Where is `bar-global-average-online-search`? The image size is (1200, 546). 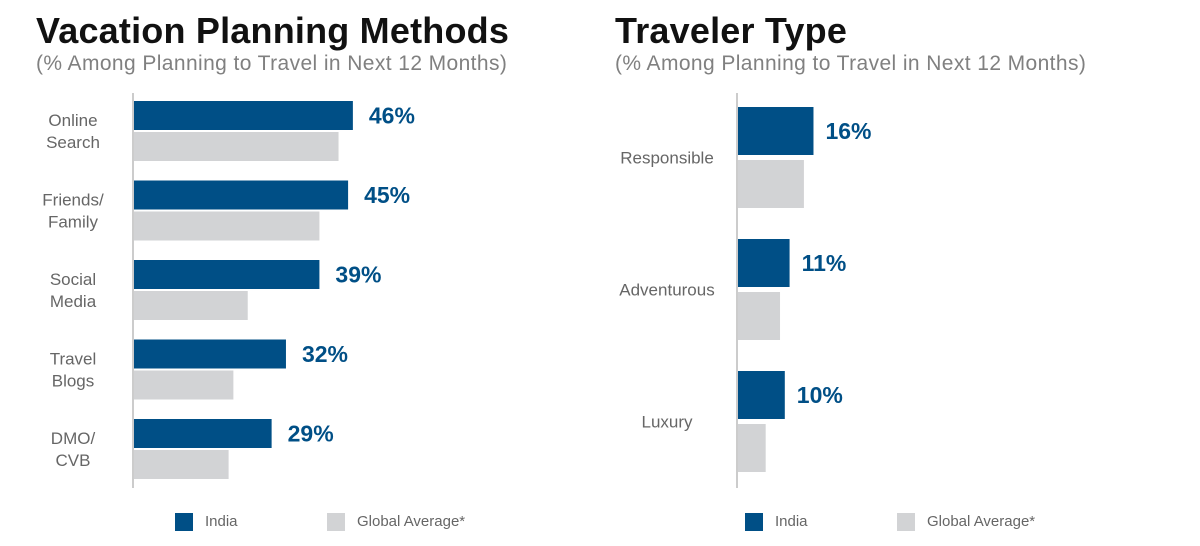
bar-global-average-online-search is located at coordinates (236, 146).